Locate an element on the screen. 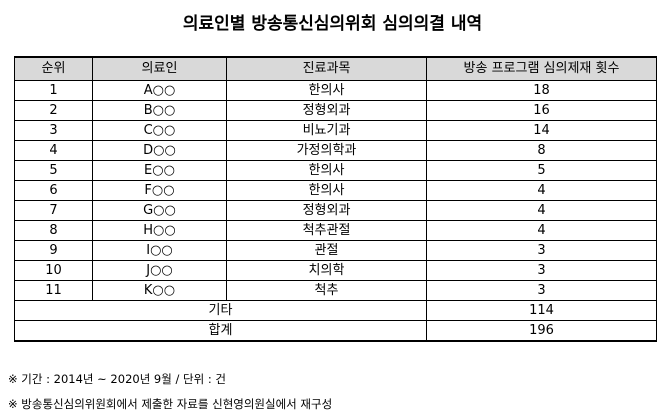 The image size is (665, 417). total-count: 196 is located at coordinates (541, 331).